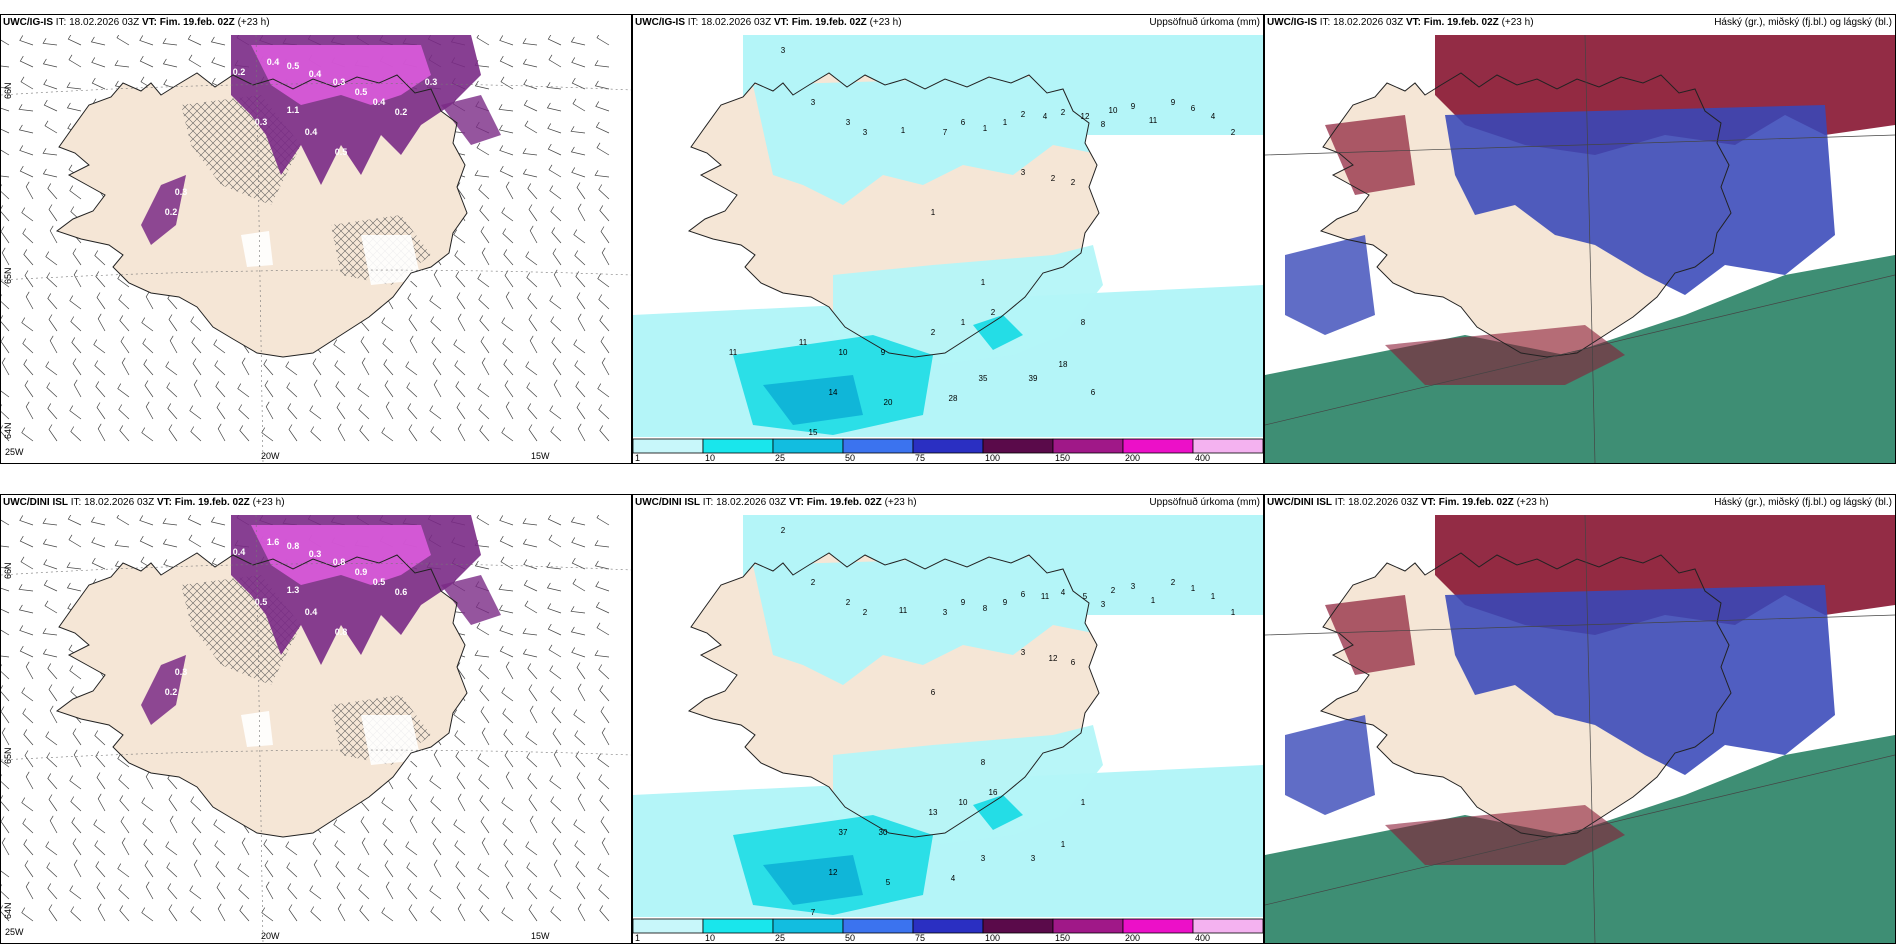 The height and width of the screenshot is (950, 1900). What do you see at coordinates (1370, 155) in the screenshot?
I see `cloud-high` at bounding box center [1370, 155].